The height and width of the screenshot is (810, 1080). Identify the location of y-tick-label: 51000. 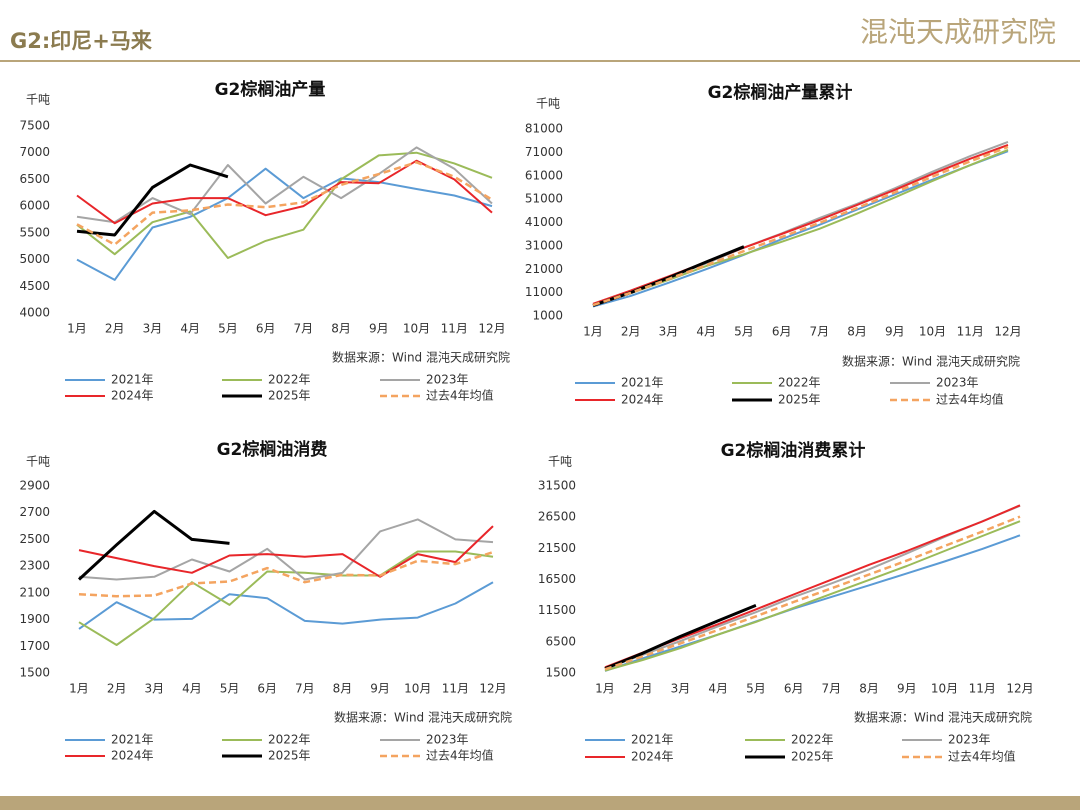
(544, 199).